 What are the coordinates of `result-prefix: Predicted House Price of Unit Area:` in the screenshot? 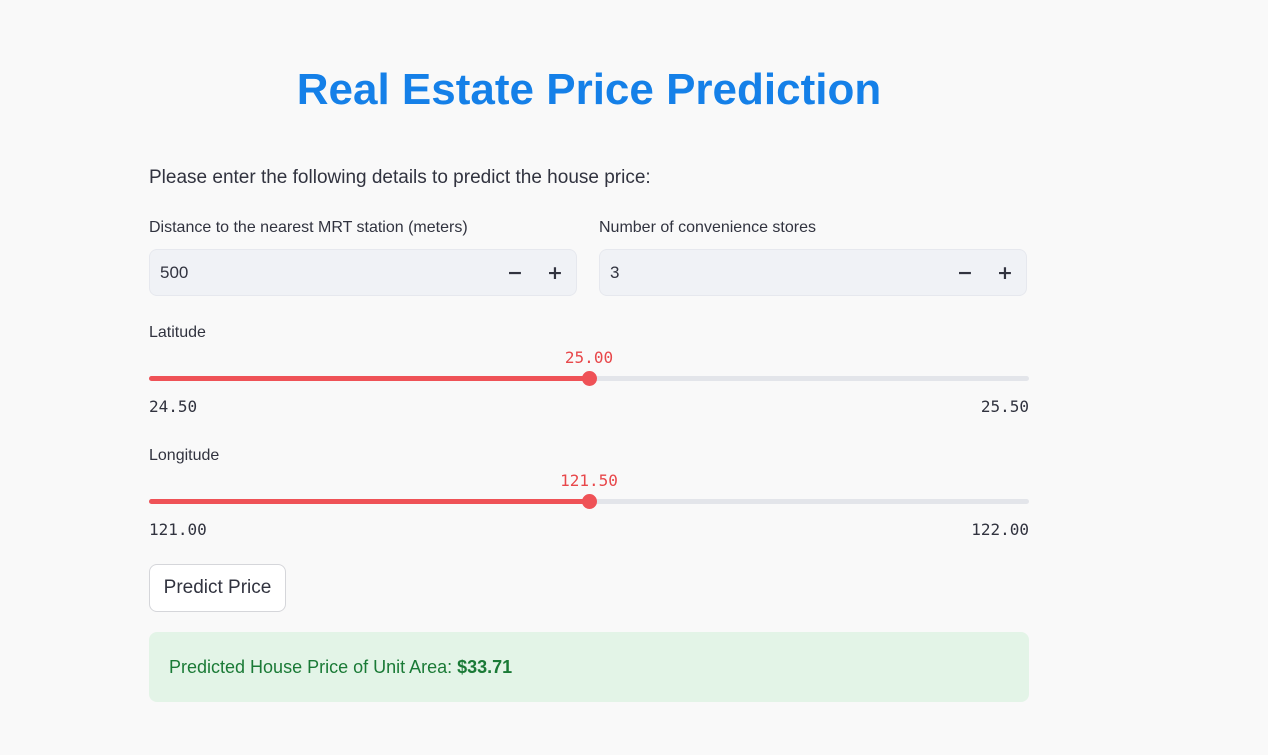 It's located at (313, 667).